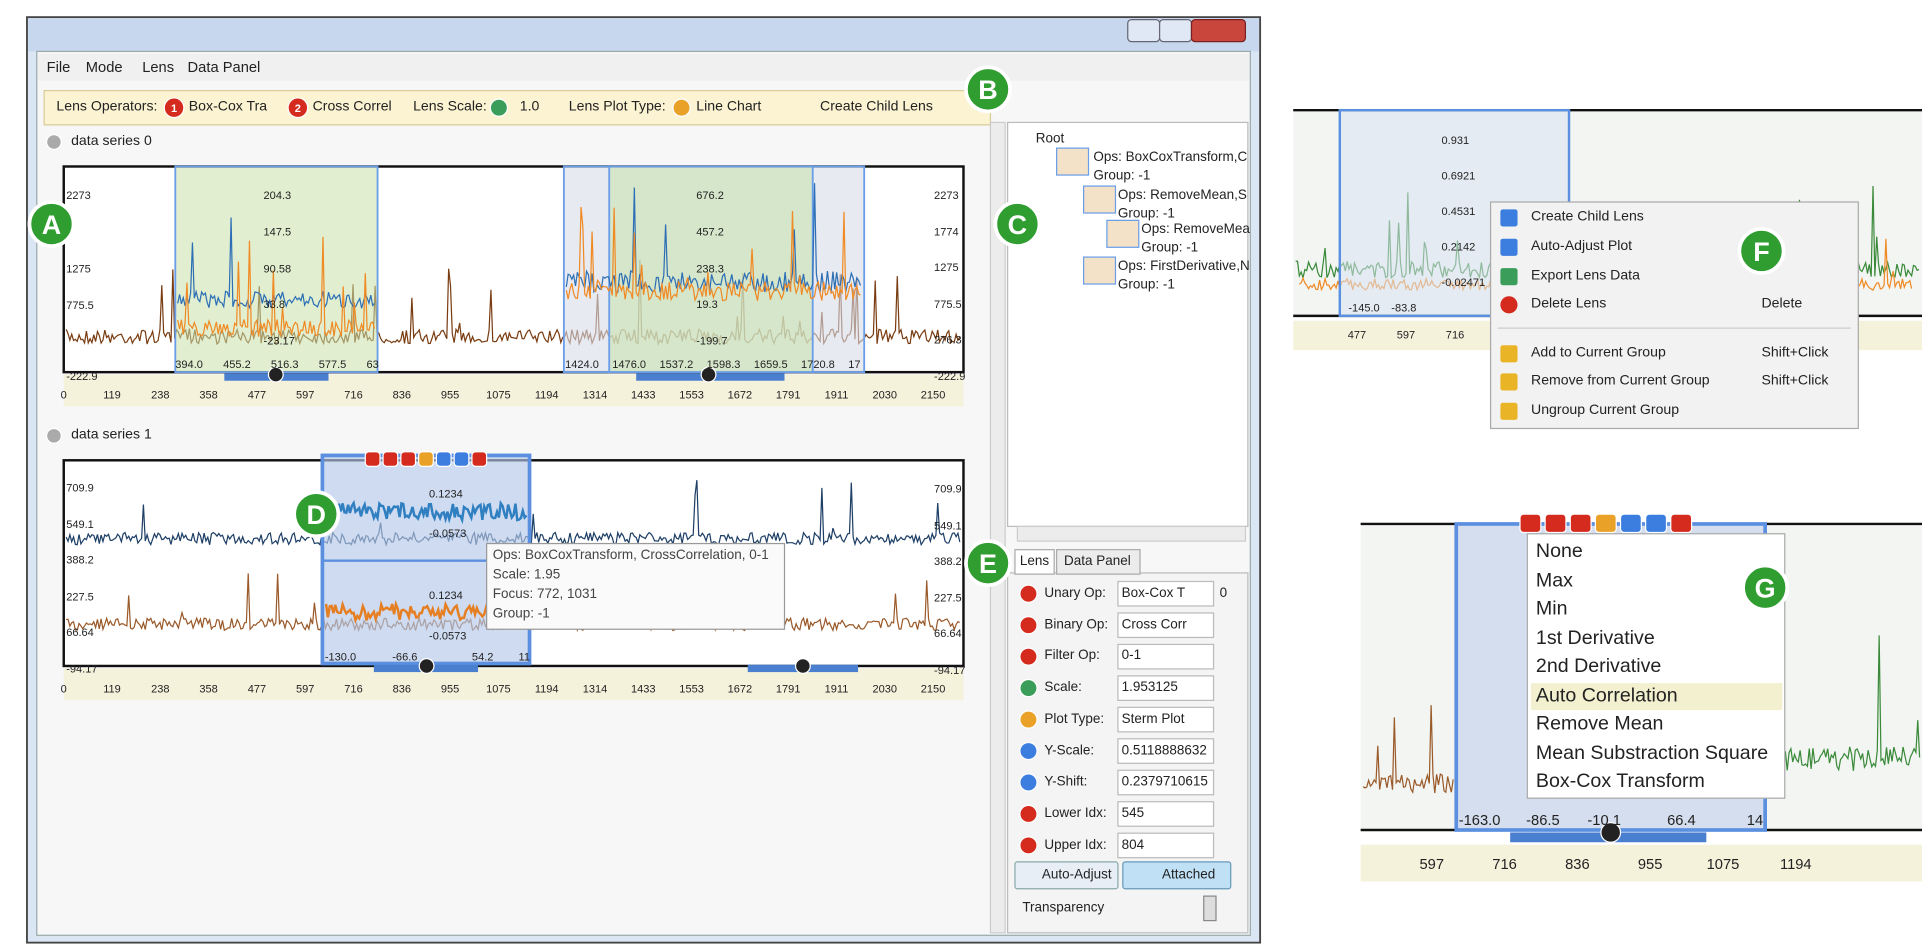 The image size is (1922, 950). Describe the element at coordinates (1133, 845) in the screenshot. I see `property-value: 804` at that location.